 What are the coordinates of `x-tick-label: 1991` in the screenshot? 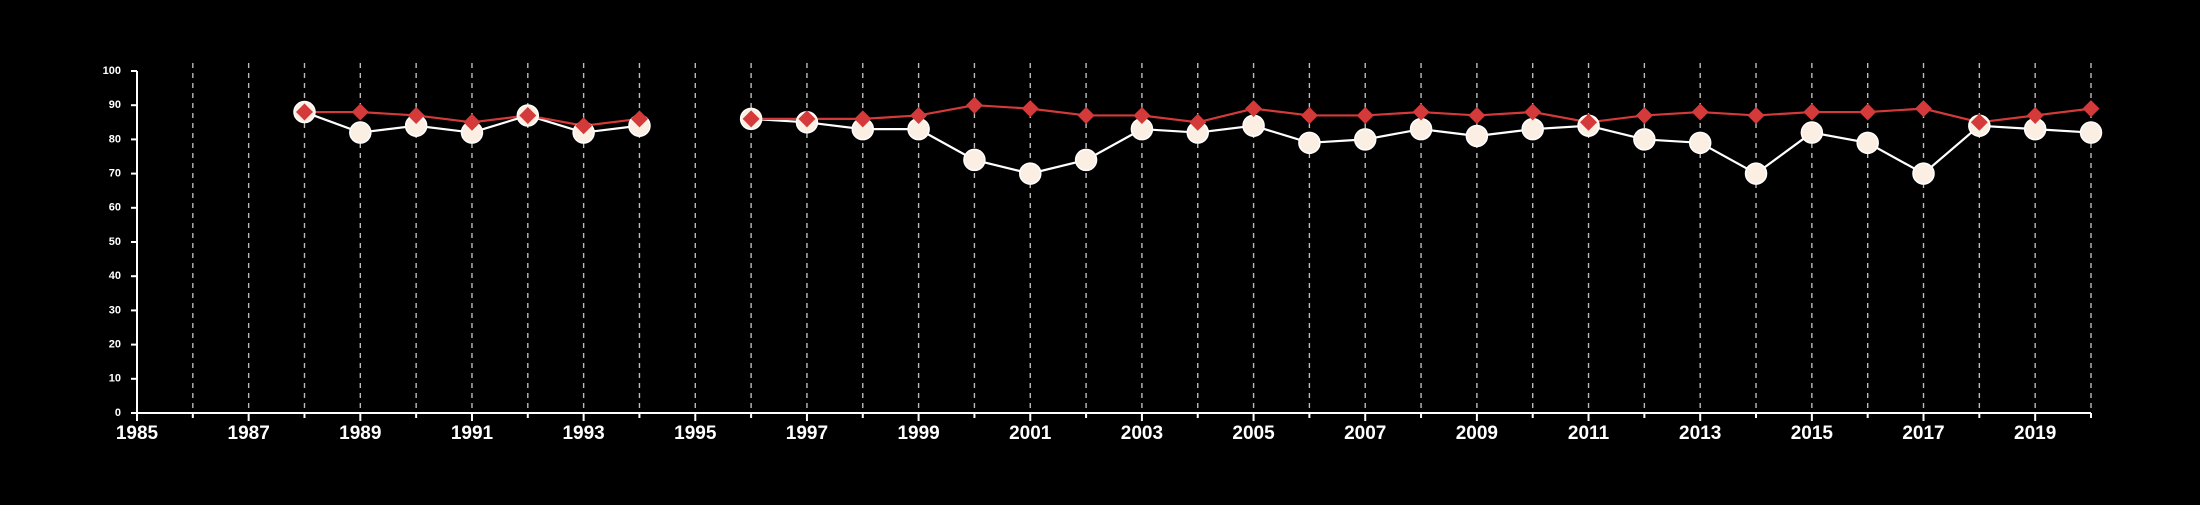 It's located at (472, 433).